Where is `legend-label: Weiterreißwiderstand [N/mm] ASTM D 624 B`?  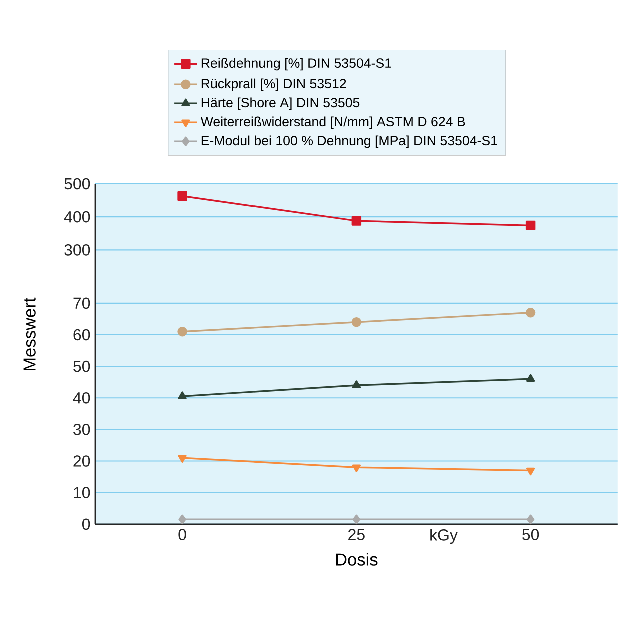
legend-label: Weiterreißwiderstand [N/mm] ASTM D 624 B is located at coordinates (333, 123).